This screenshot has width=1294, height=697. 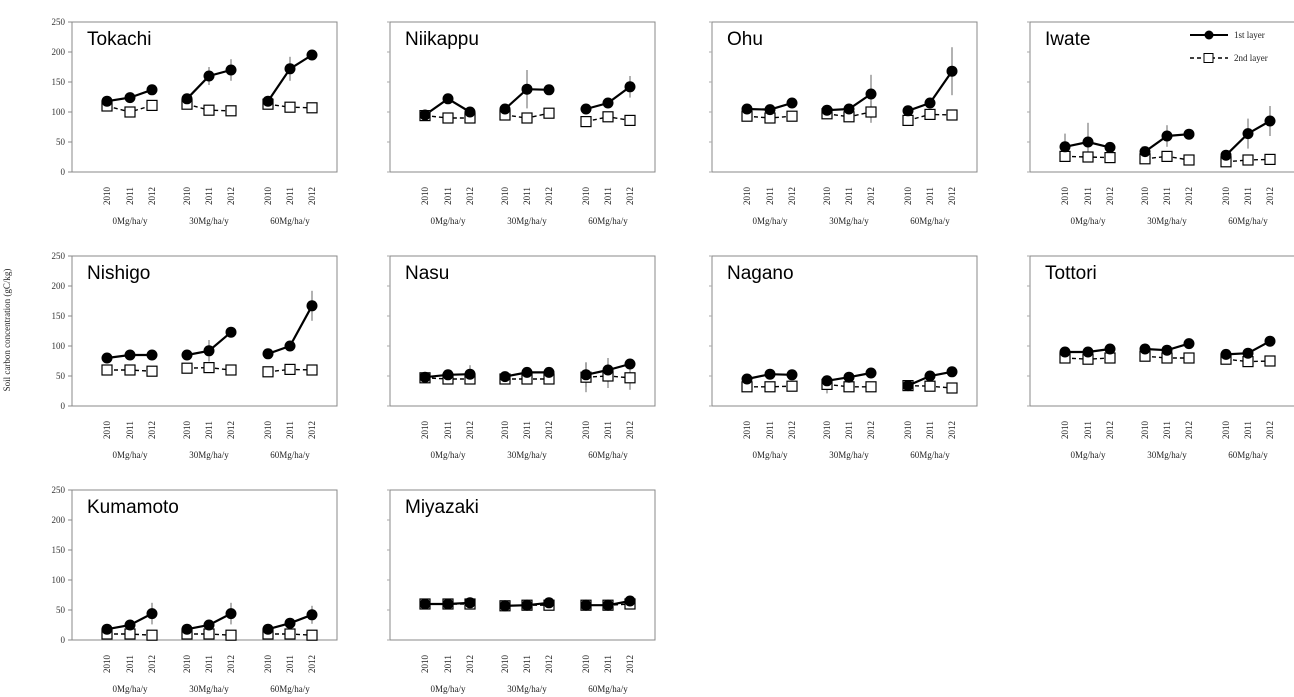 What do you see at coordinates (1249, 35) in the screenshot?
I see `legend-label-first-layer: 1st layer` at bounding box center [1249, 35].